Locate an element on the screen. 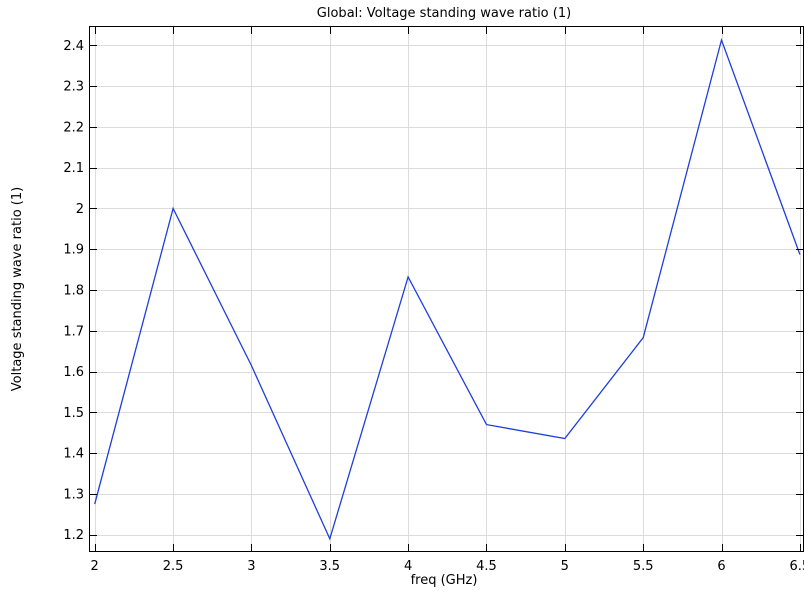 The width and height of the screenshot is (804, 590). y-tick-label: 2 is located at coordinates (80, 209).